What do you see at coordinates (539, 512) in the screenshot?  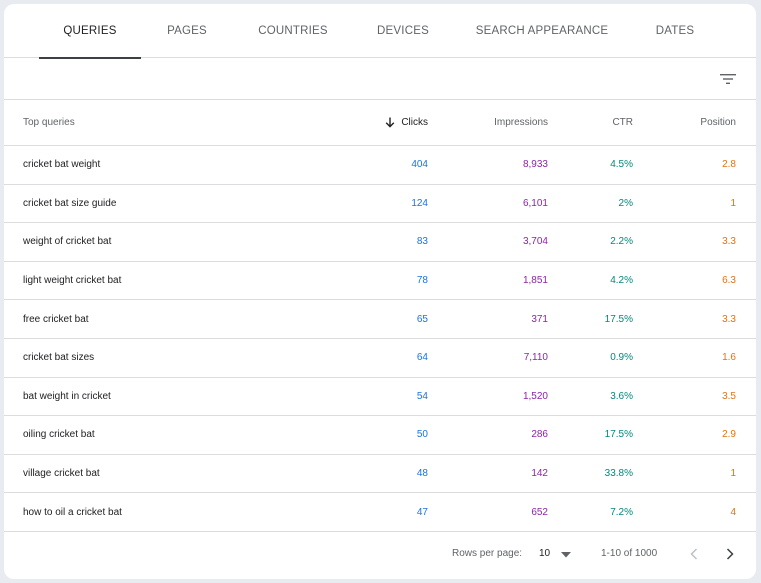 I see `impressions-cell: 652` at bounding box center [539, 512].